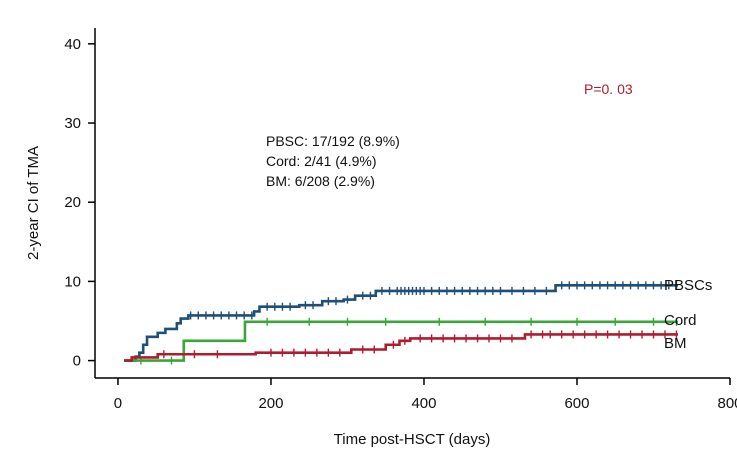 The width and height of the screenshot is (737, 459). What do you see at coordinates (72, 281) in the screenshot?
I see `y-tick-label-10: 10` at bounding box center [72, 281].